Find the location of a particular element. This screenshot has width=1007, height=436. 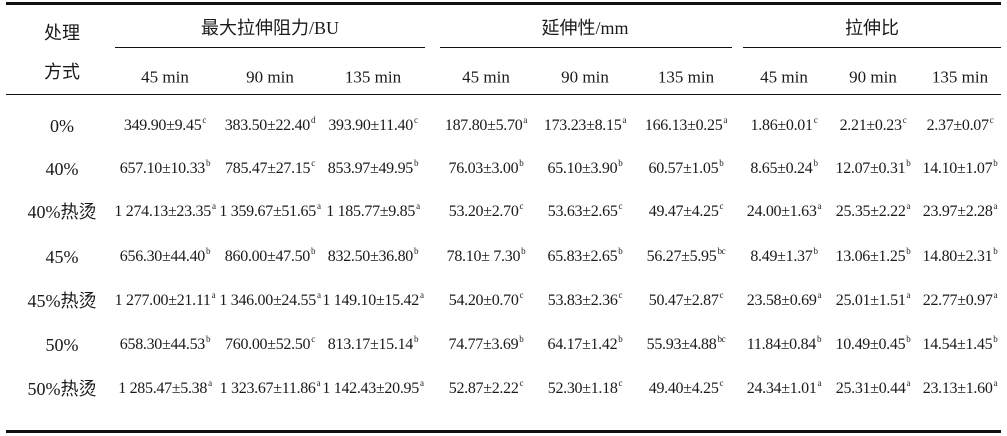

table-cell: 53.20±2.70c is located at coordinates (486, 211).